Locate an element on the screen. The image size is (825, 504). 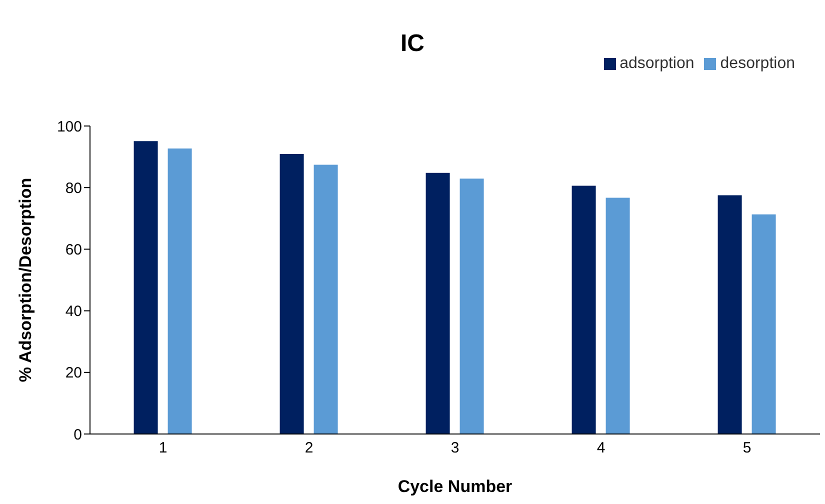
chart-title: IC is located at coordinates (412, 43).